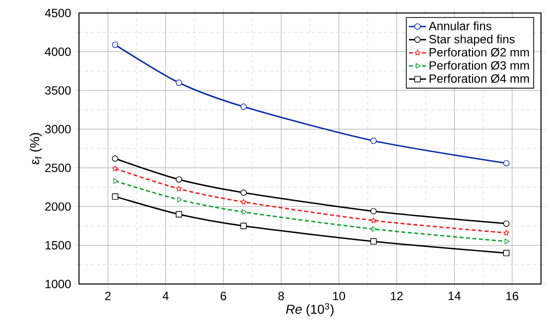 The image size is (550, 331). What do you see at coordinates (108, 296) in the screenshot?
I see `x-tick-label: 2` at bounding box center [108, 296].